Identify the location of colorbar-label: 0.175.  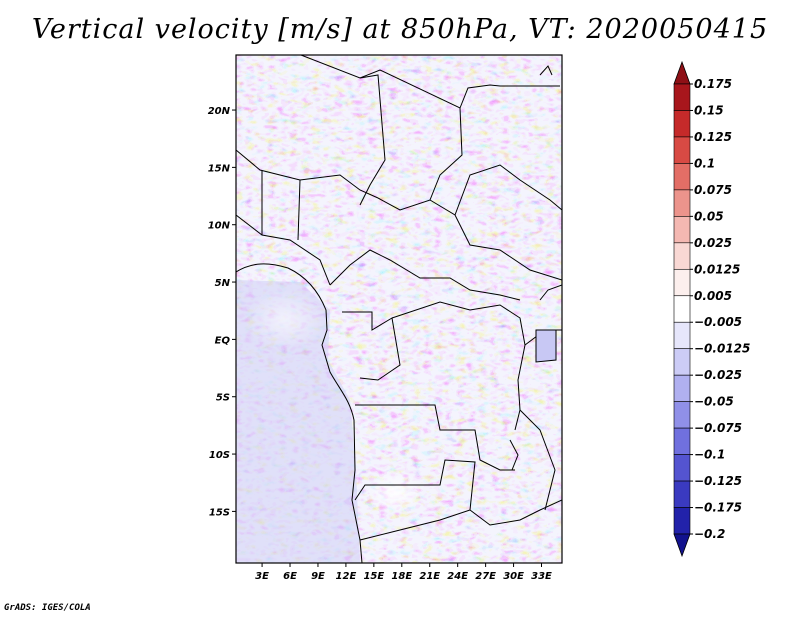
(713, 84).